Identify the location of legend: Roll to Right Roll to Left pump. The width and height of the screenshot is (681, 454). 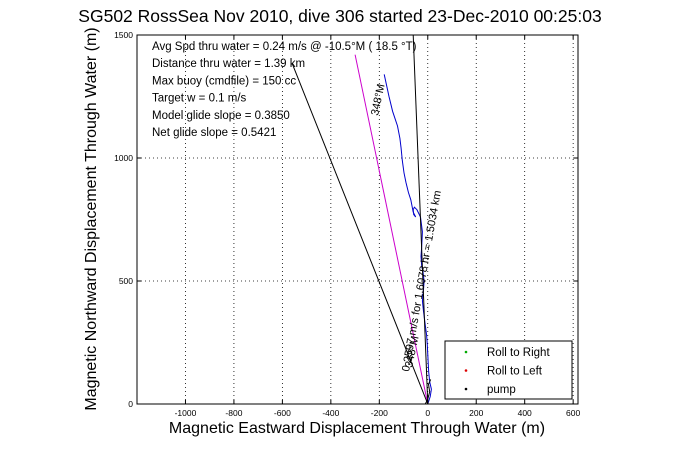
(508, 370).